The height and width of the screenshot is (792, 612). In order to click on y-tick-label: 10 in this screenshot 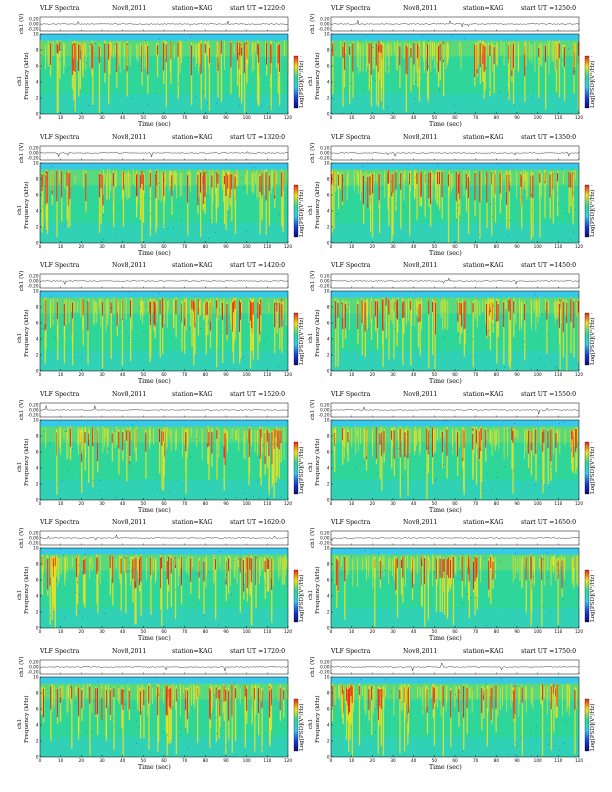, I will do `click(327, 547)`.